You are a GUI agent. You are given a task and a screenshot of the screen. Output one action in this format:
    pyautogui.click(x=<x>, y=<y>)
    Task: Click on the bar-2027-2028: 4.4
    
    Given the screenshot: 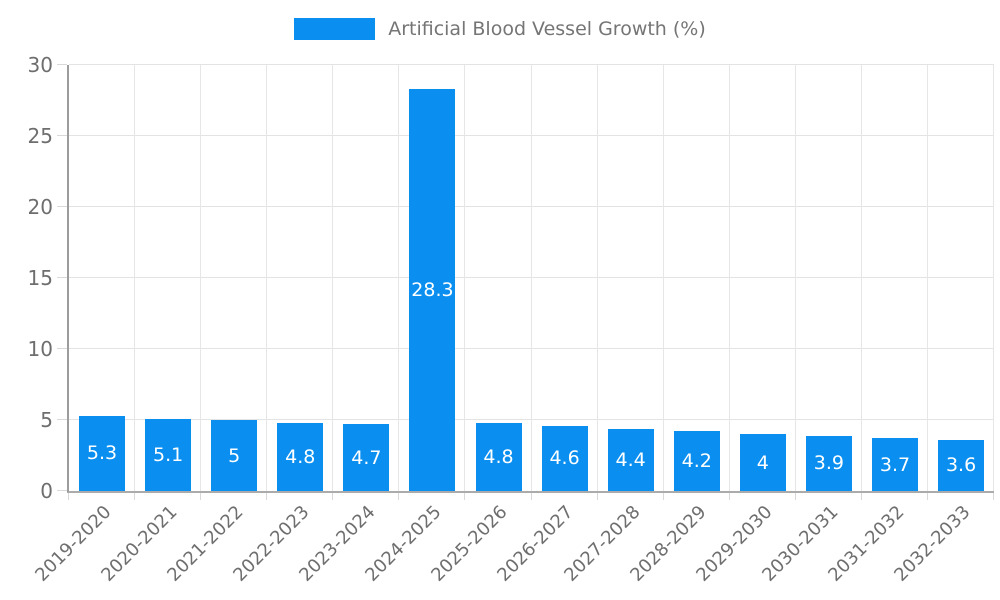 What is the action you would take?
    pyautogui.click(x=630, y=459)
    